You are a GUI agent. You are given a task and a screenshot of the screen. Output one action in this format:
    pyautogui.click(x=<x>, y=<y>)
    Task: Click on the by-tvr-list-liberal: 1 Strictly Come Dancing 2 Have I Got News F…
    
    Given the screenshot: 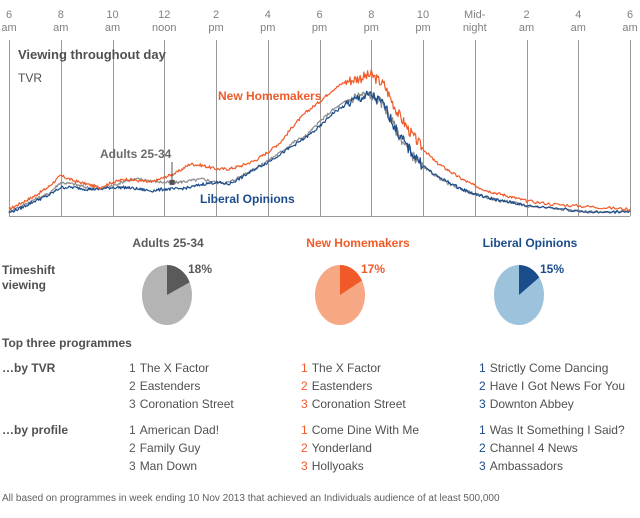 What is the action you would take?
    pyautogui.click(x=552, y=386)
    